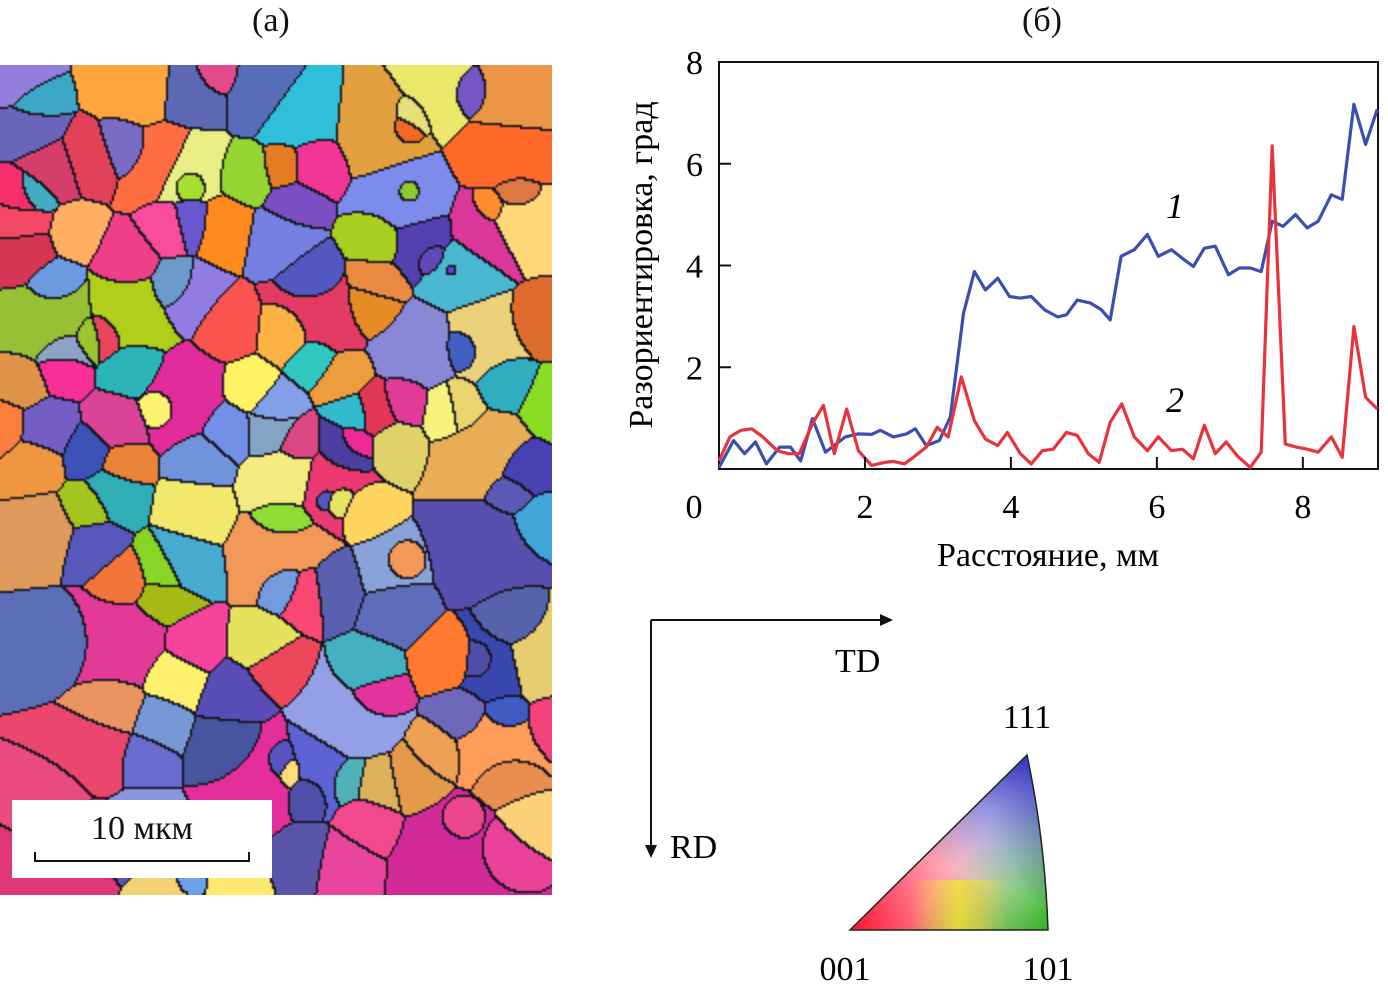 The width and height of the screenshot is (1388, 993). I want to click on y-tick-label: 8, so click(694, 63).